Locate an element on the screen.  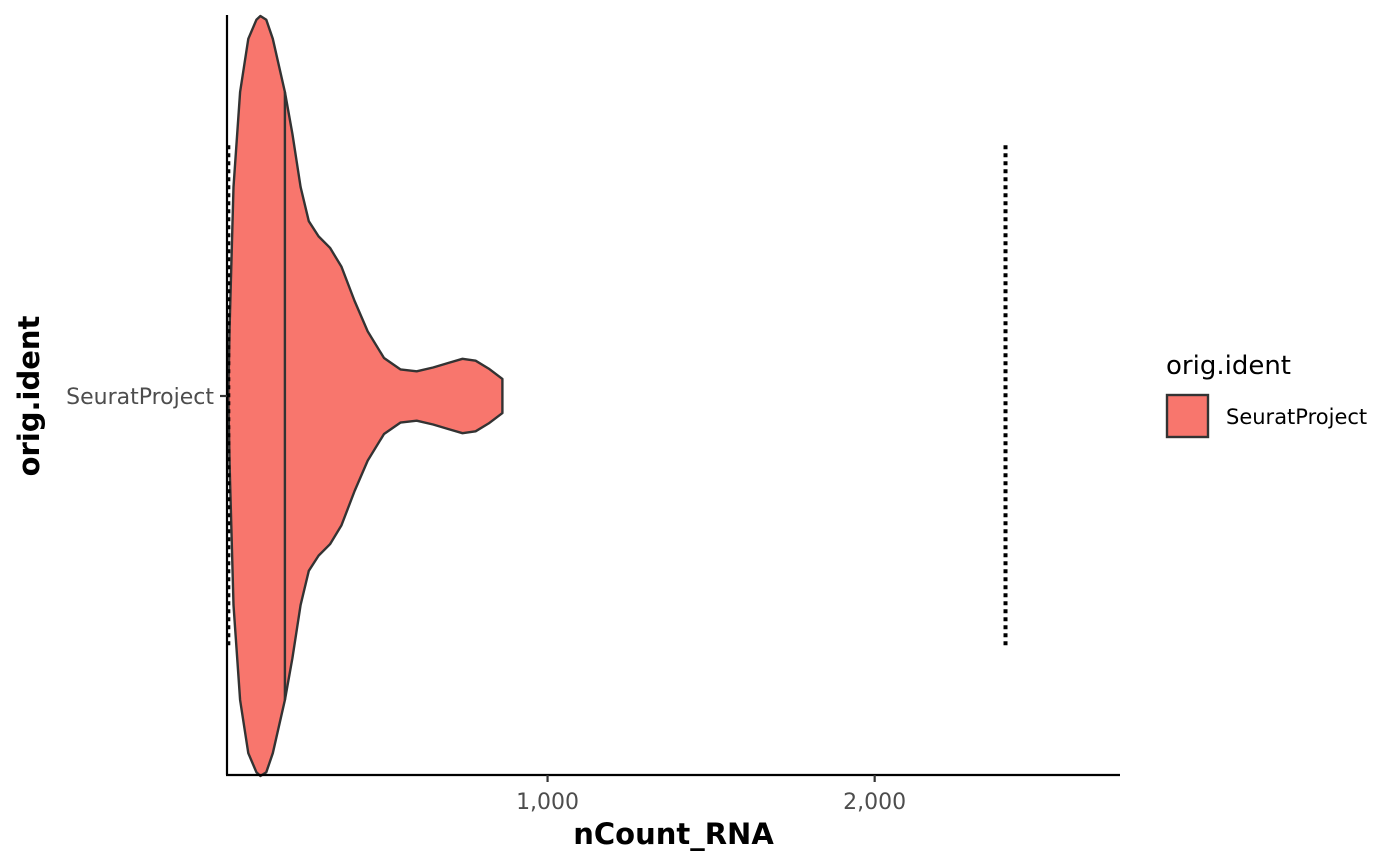
x-axis-title: nCount_RNA is located at coordinates (673, 834).